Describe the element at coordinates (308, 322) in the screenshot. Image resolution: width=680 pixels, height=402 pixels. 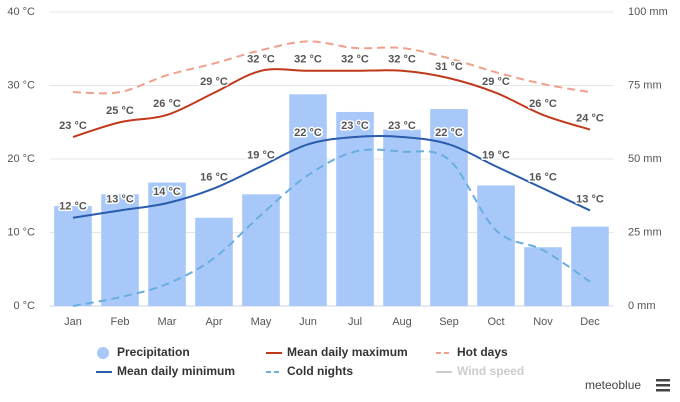
I see `x-tick-label: Jun` at that location.